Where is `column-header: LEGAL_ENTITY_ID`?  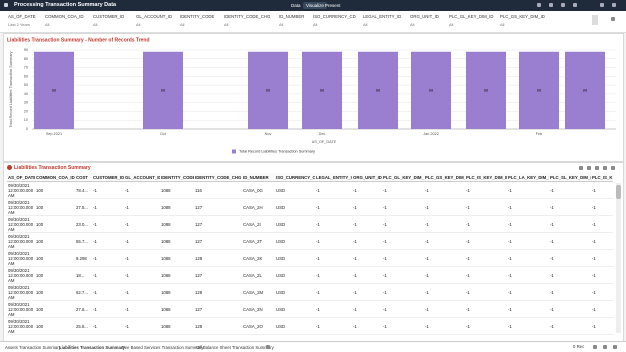 column-header: LEGAL_ENTITY_ID is located at coordinates (333, 177).